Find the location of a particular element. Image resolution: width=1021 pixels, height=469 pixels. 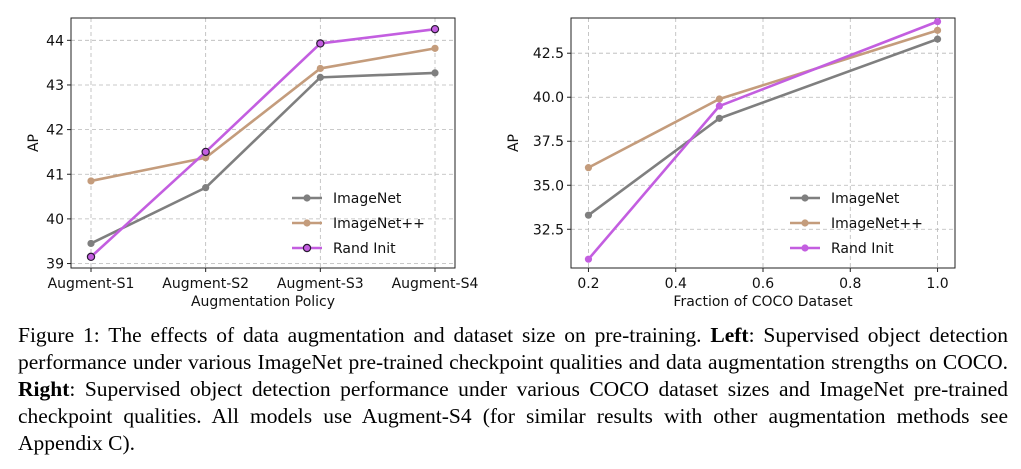

y-tick-label: 32.5 is located at coordinates (548, 230).